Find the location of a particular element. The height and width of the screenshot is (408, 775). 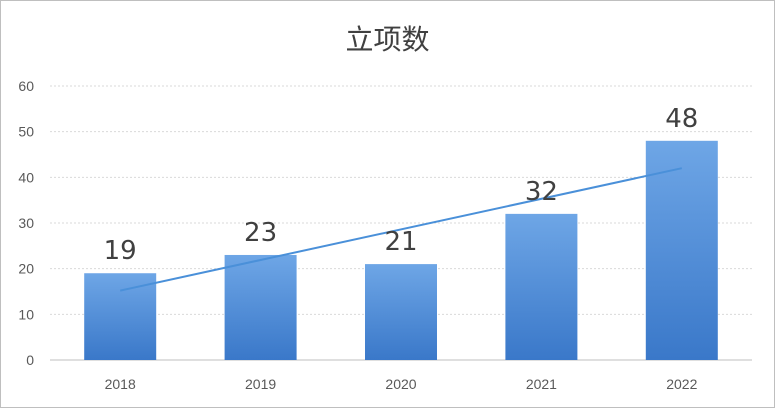

y-tick-label: 50 is located at coordinates (26, 132).